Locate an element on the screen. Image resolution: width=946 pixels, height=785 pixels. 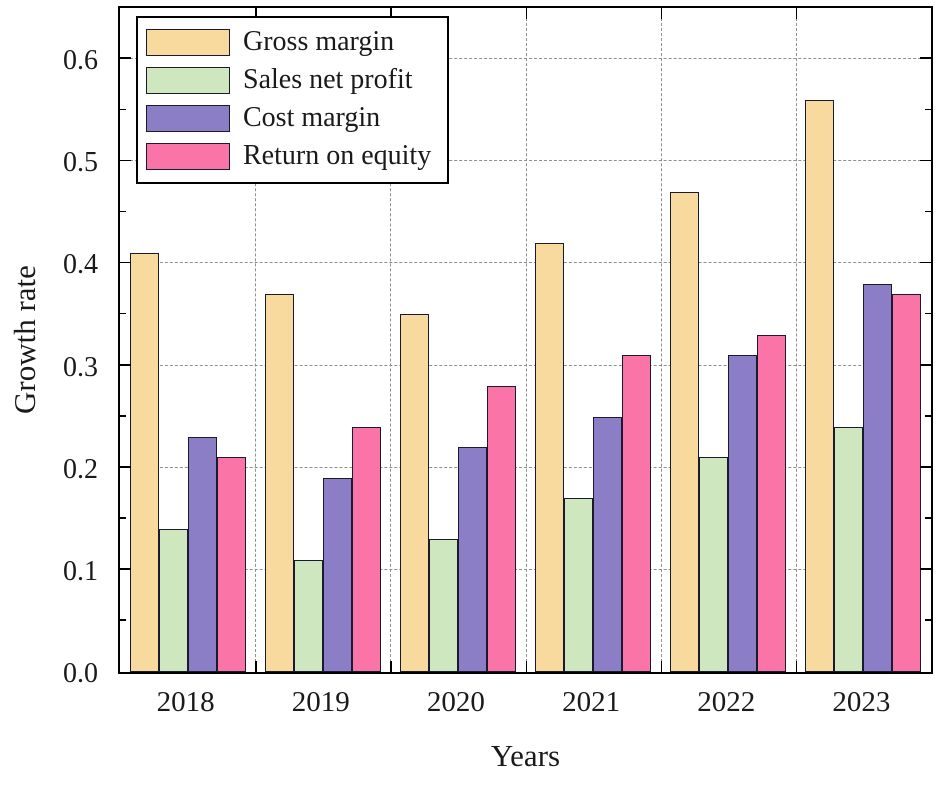
legend-row: Sales net profit is located at coordinates (288, 80).